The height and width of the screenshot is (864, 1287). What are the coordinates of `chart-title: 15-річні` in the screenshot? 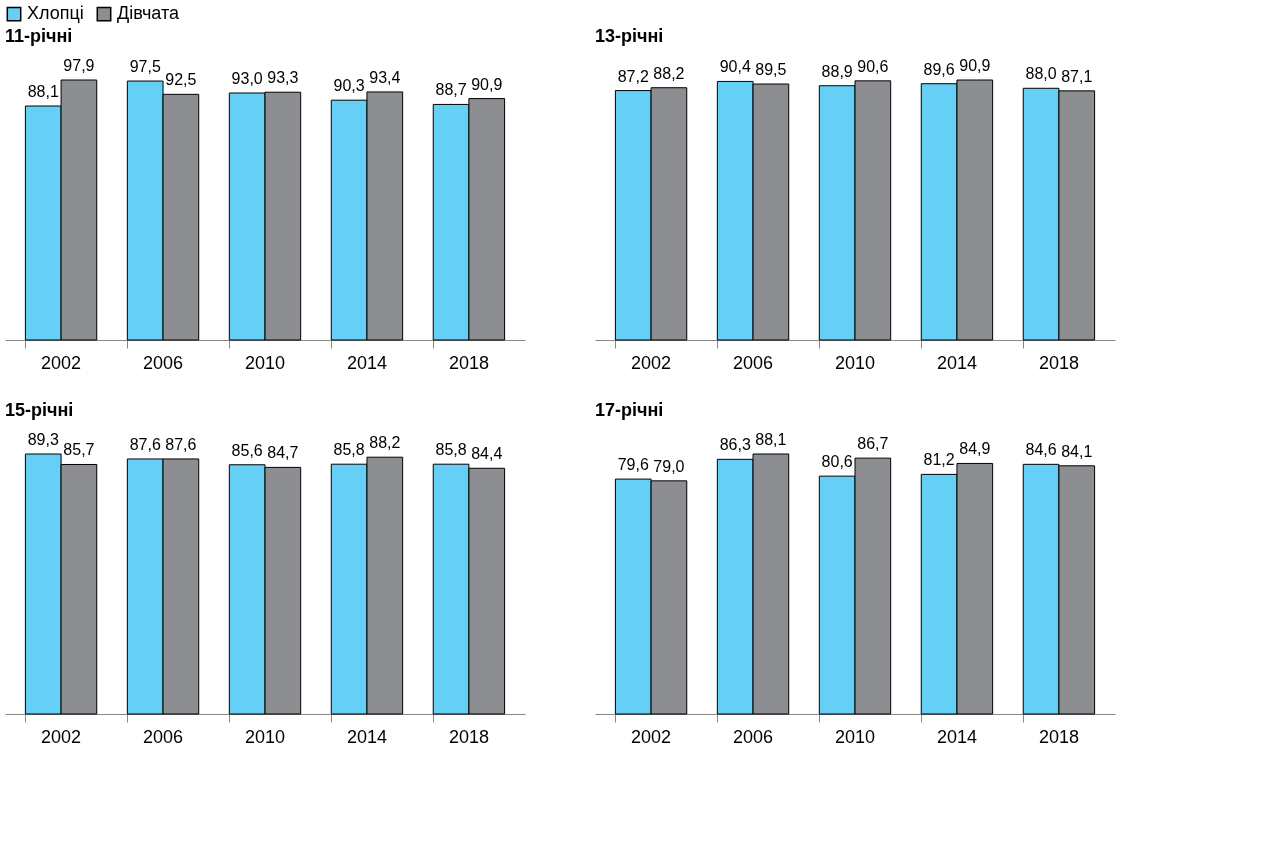 It's located at (39, 410).